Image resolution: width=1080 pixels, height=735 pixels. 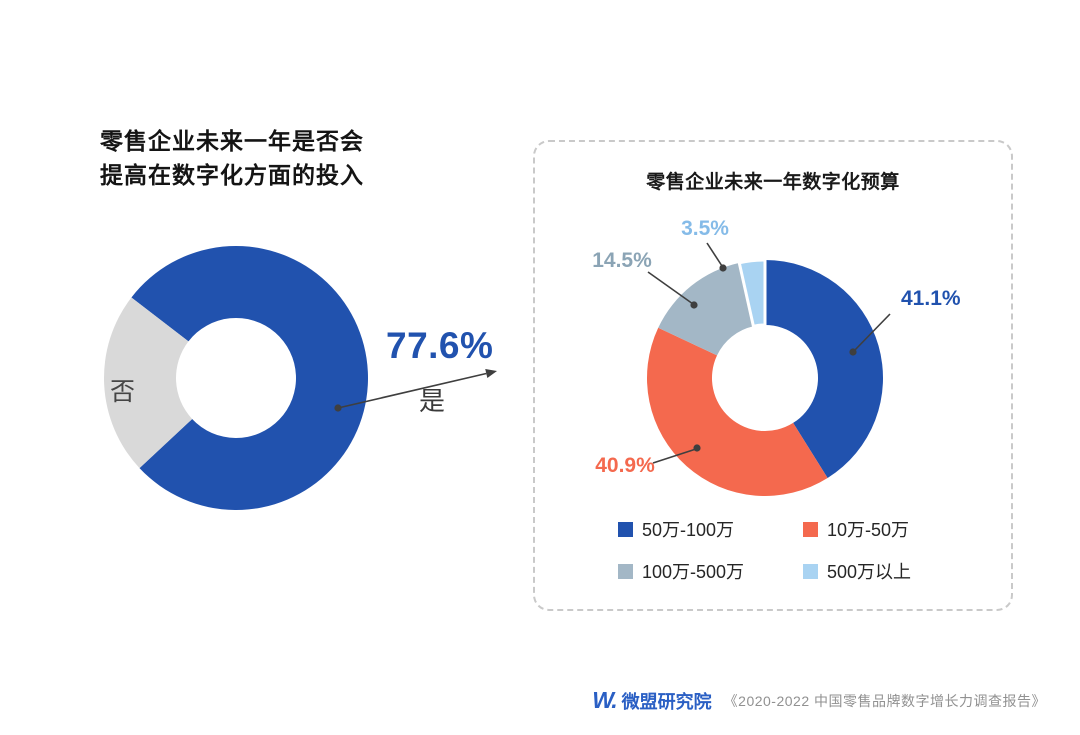 What do you see at coordinates (232, 175) in the screenshot?
I see `left-chart-title-line2: 提高在数字化方面的投入` at bounding box center [232, 175].